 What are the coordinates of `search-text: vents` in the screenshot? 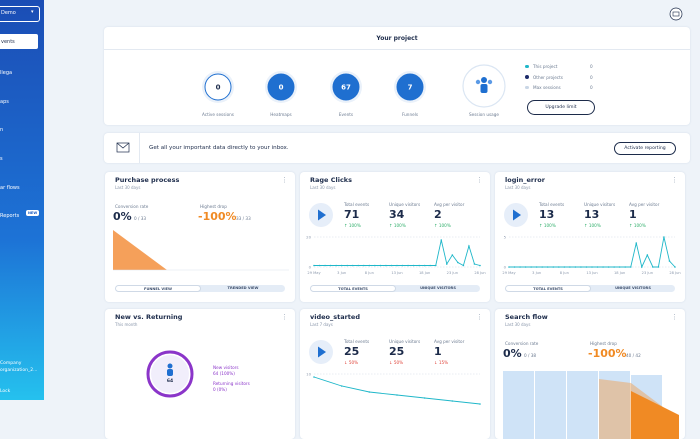 It's located at (8, 42).